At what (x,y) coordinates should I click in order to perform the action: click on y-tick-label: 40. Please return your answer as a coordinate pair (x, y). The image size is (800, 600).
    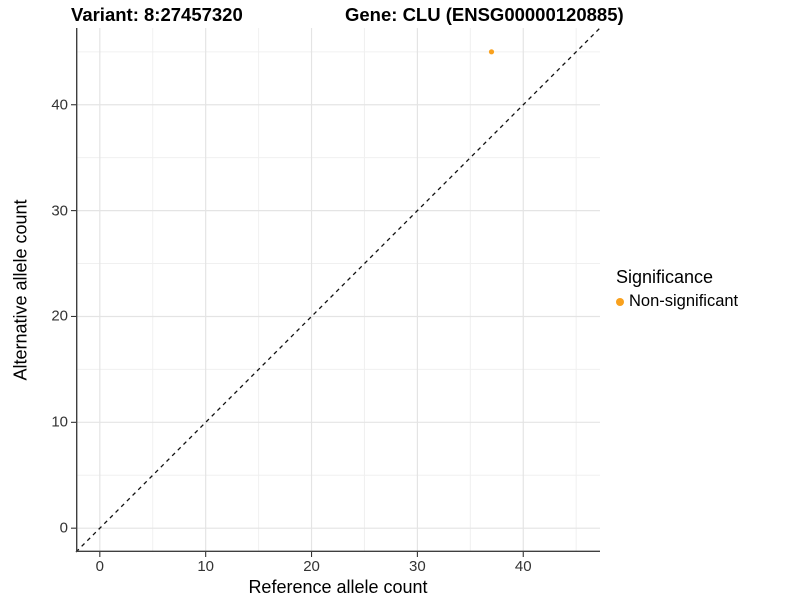
    Looking at the image, I should click on (59, 105).